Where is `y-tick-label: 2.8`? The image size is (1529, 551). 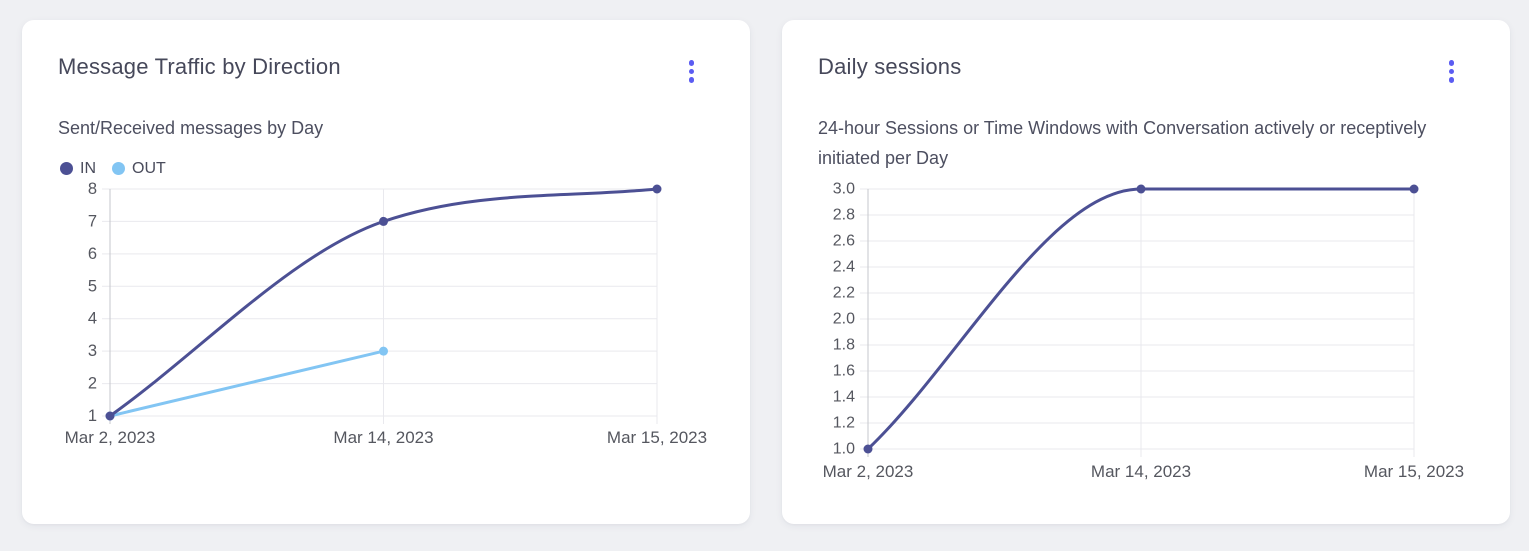 y-tick-label: 2.8 is located at coordinates (844, 214).